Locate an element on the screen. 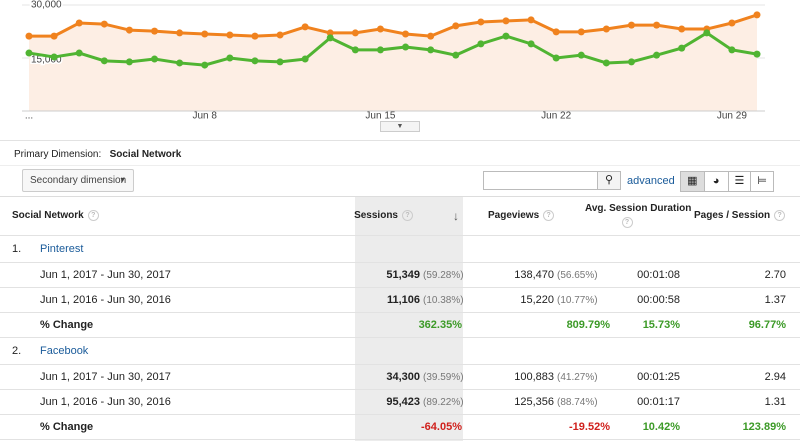 This screenshot has height=441, width=800. pageviews-percent: (56.65%) is located at coordinates (577, 275).